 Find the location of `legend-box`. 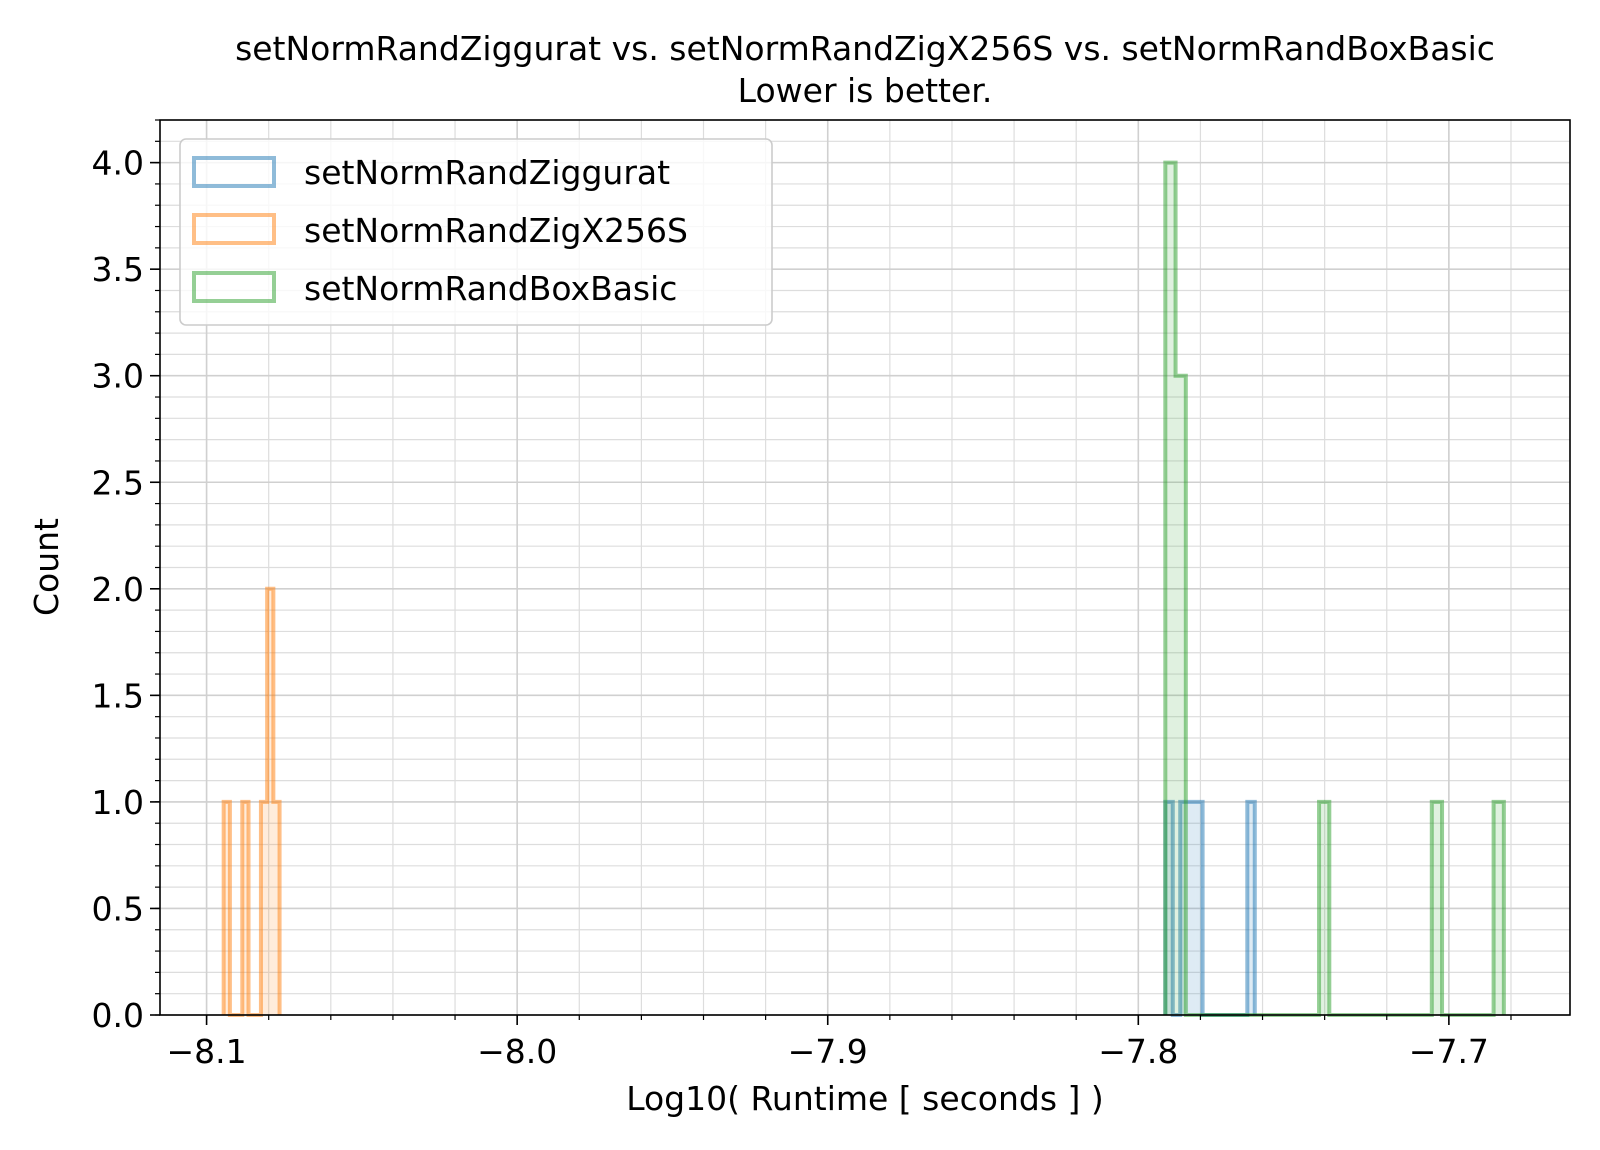

legend-box is located at coordinates (476, 232).